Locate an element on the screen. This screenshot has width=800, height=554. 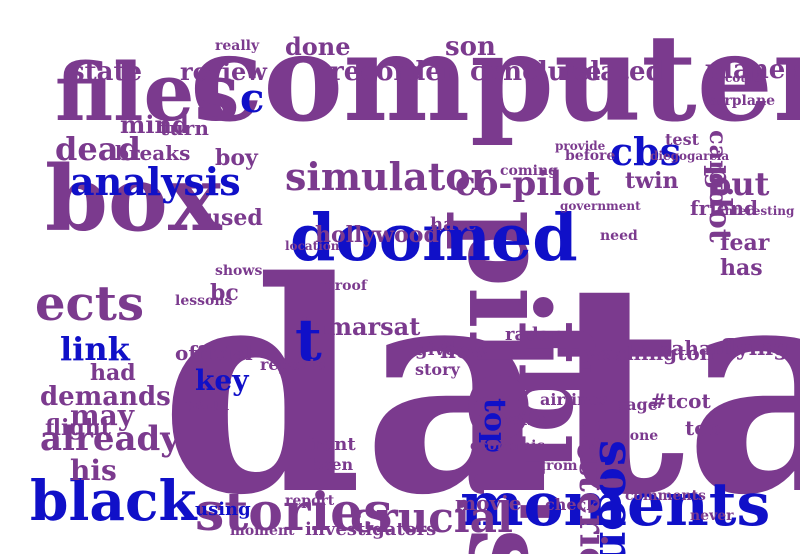
word-analysis: analysis is located at coordinates (155, 181).